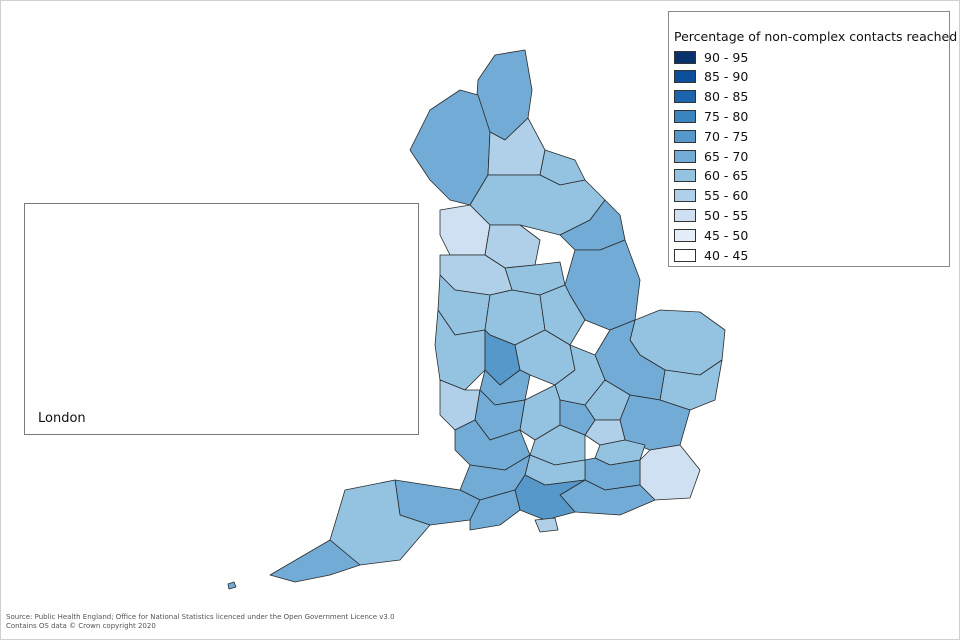  Describe the element at coordinates (670, 472) in the screenshot. I see `region-kent` at that location.